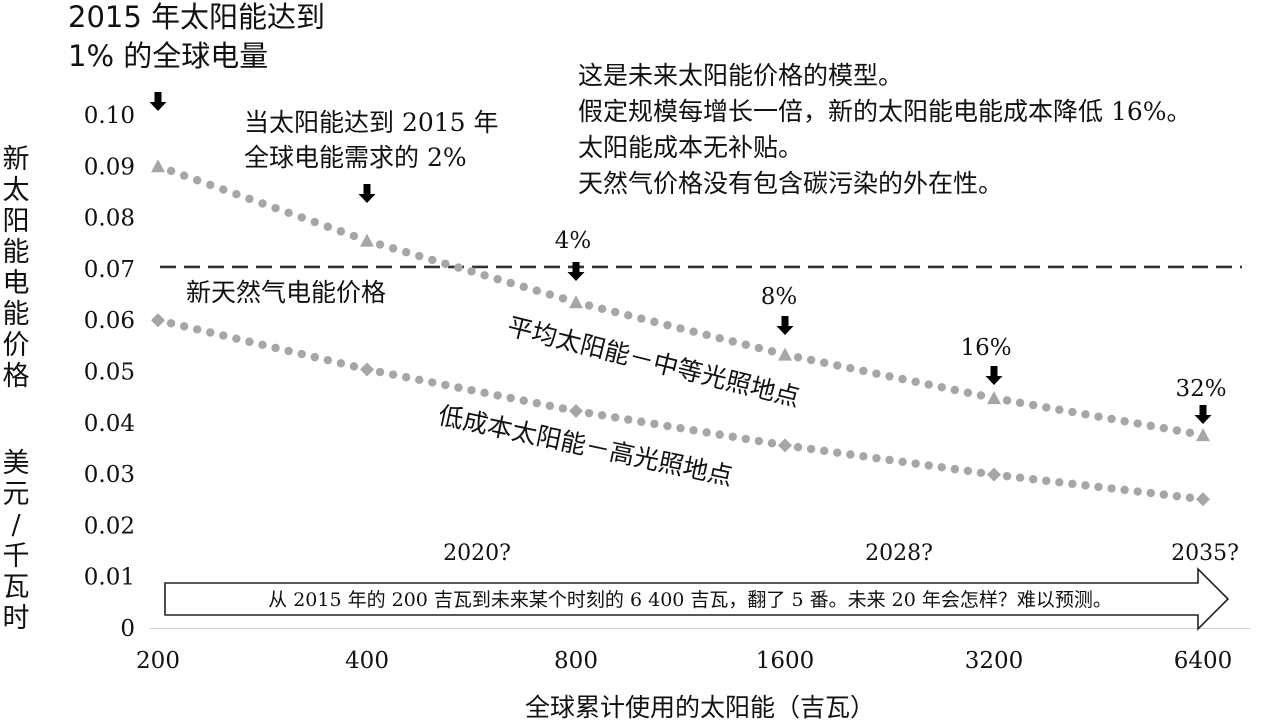 The height and width of the screenshot is (721, 1288). Describe the element at coordinates (16, 159) in the screenshot. I see `y-axis-title-char: 新` at that location.